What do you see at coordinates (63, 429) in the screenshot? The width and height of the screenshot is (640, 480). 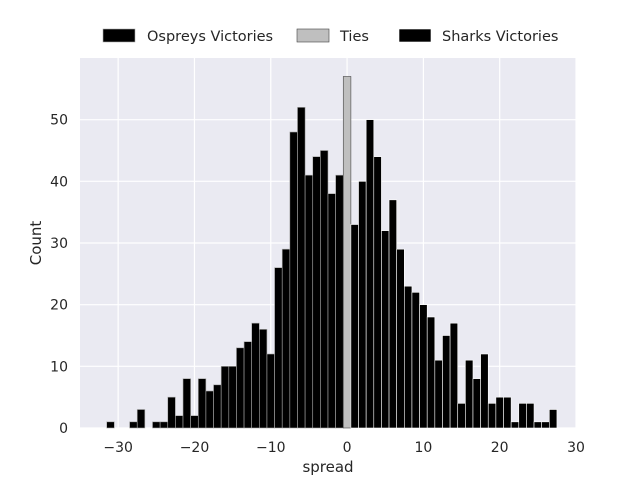 I see `y-tick-label: 0` at bounding box center [63, 429].